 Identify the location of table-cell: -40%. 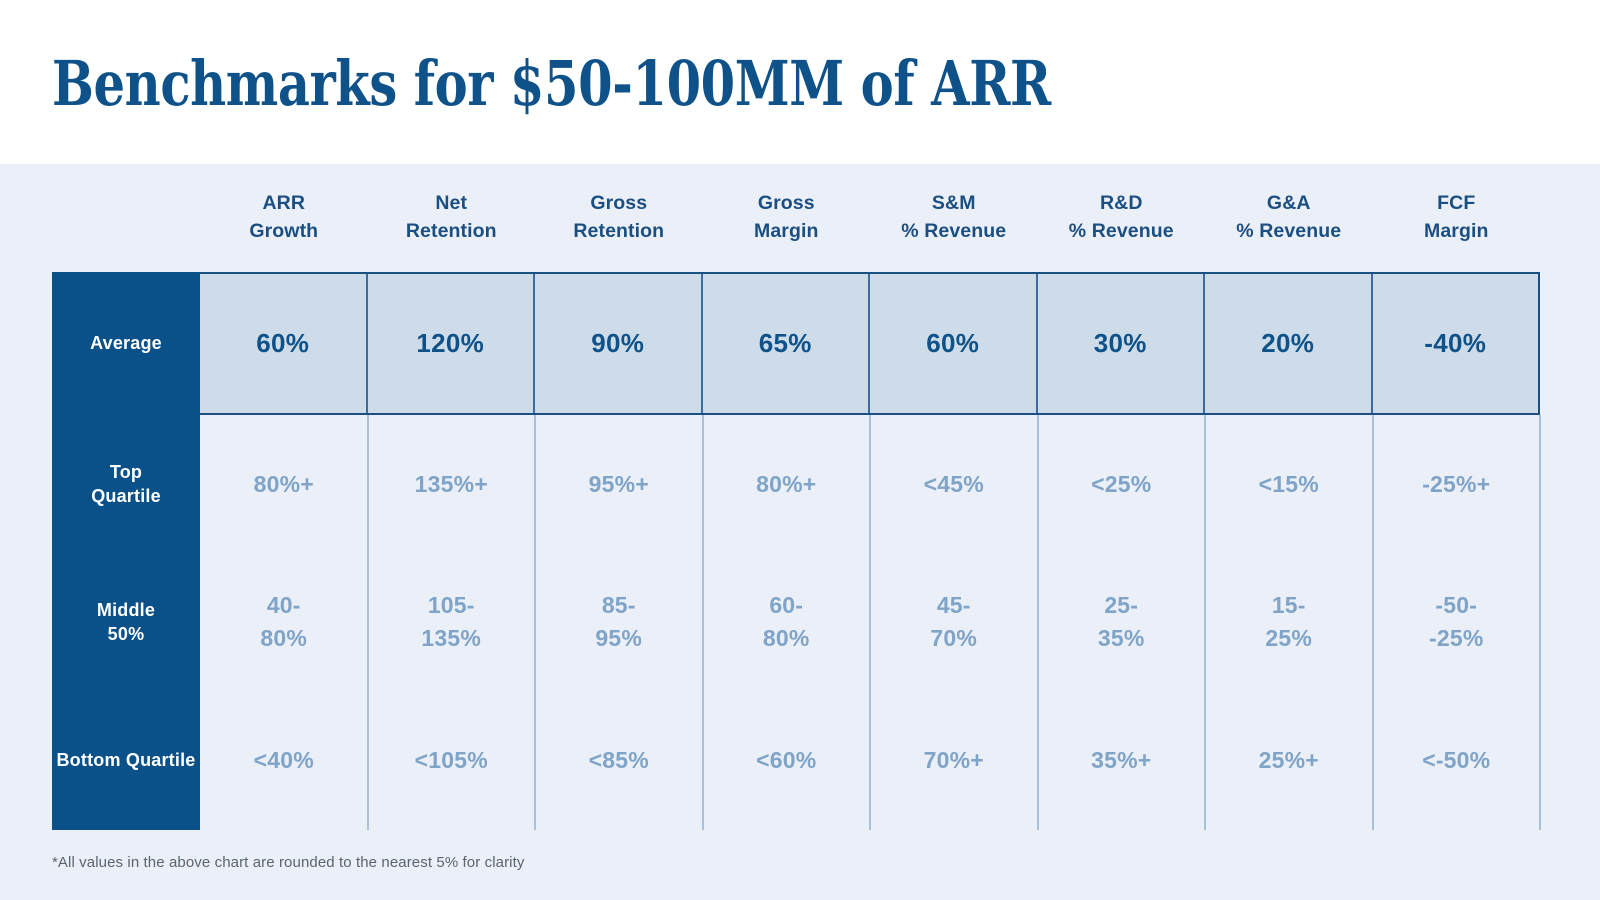
(1454, 343).